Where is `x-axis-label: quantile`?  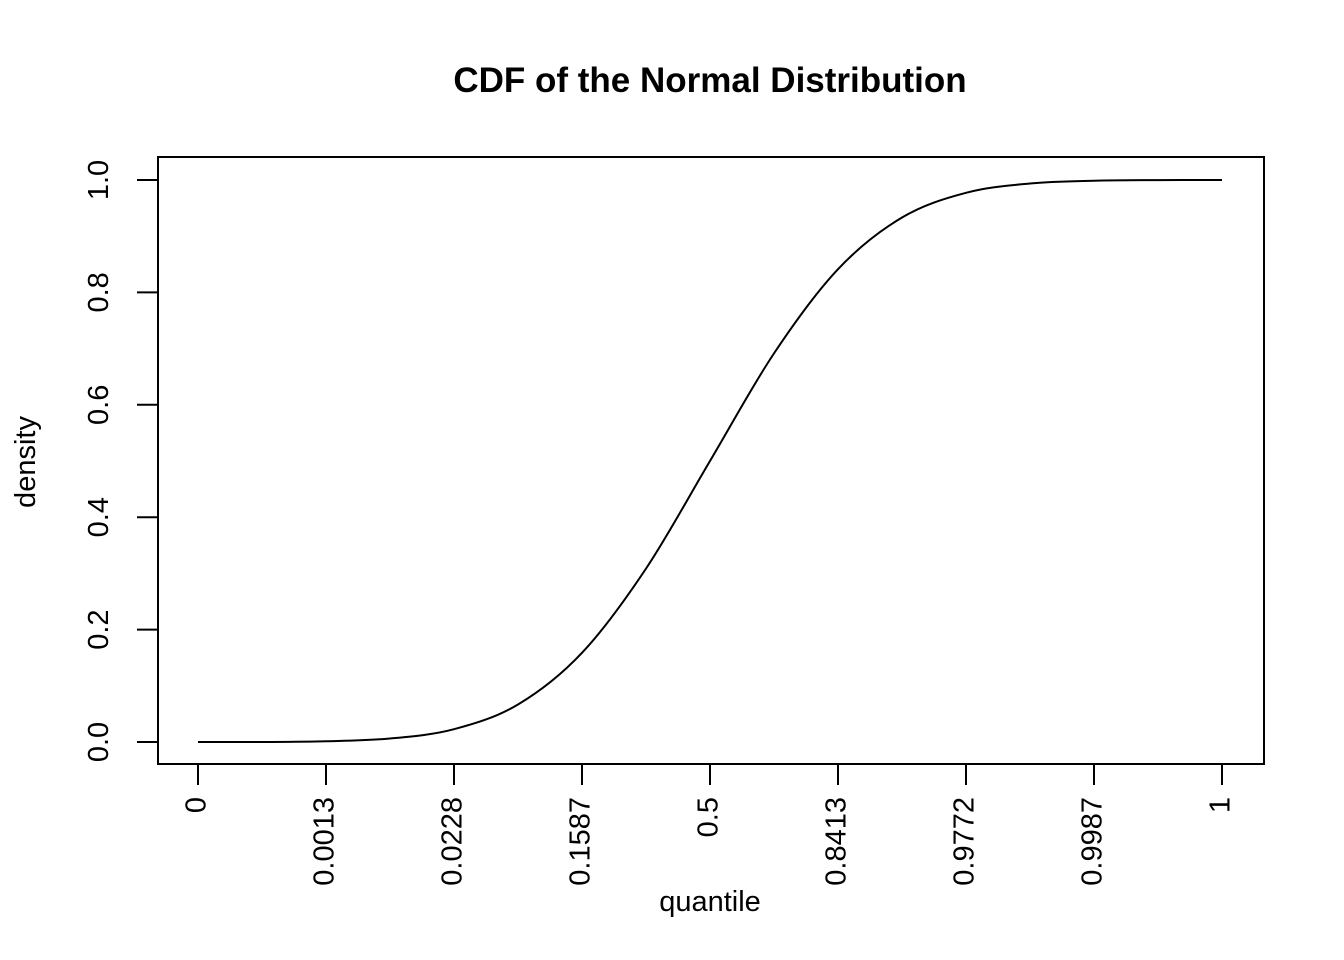 x-axis-label: quantile is located at coordinates (710, 902).